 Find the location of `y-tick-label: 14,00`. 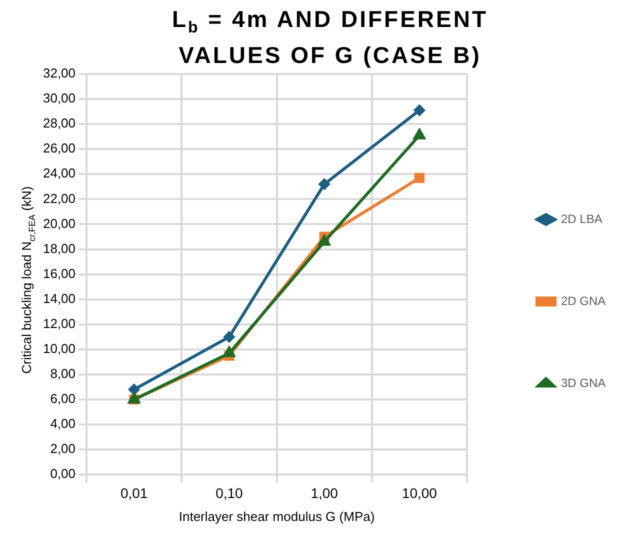

y-tick-label: 14,00 is located at coordinates (59, 298).